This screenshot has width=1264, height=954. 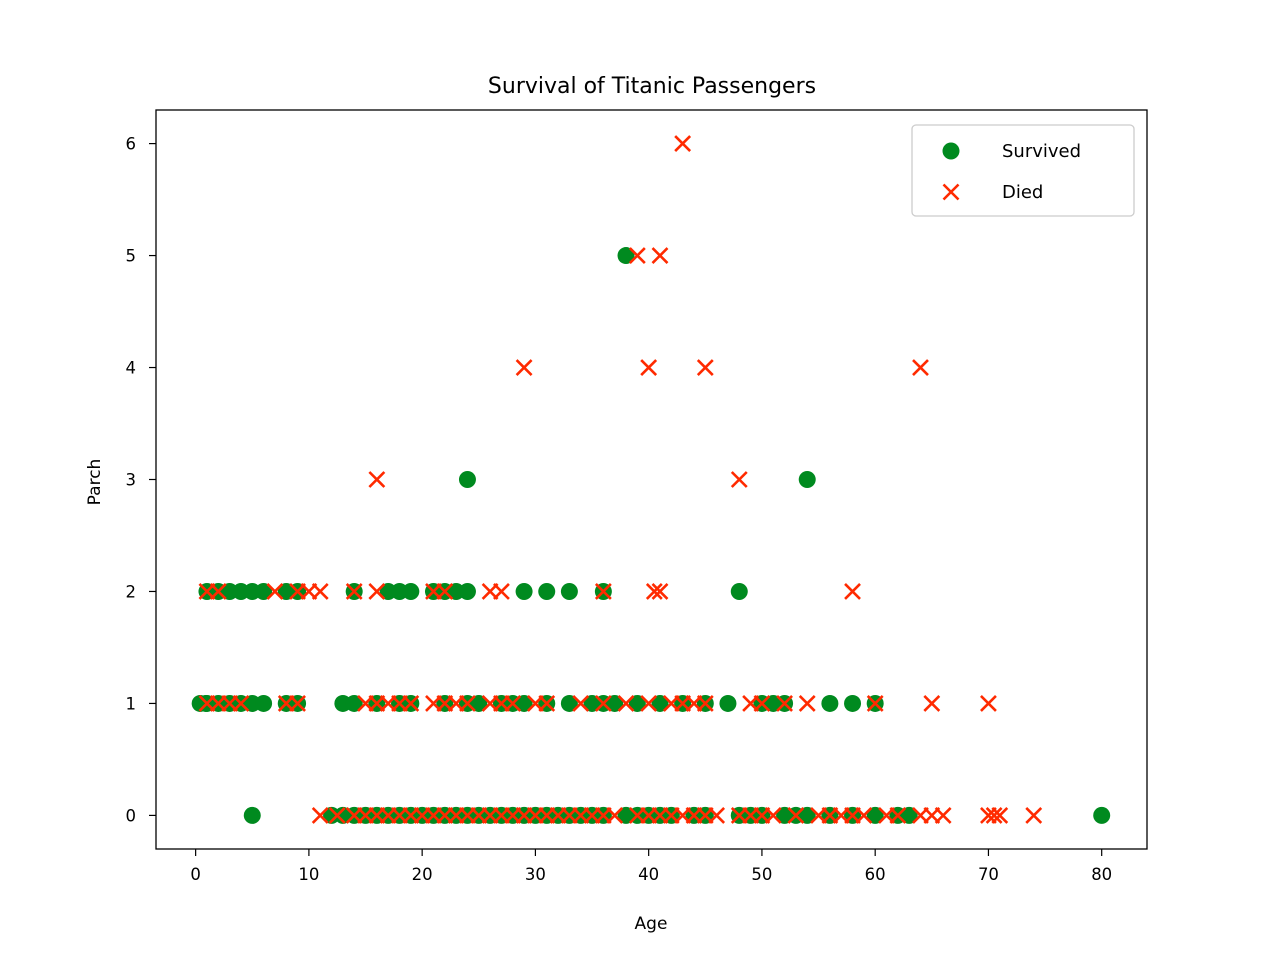 What do you see at coordinates (988, 874) in the screenshot?
I see `x-tick-label: 70` at bounding box center [988, 874].